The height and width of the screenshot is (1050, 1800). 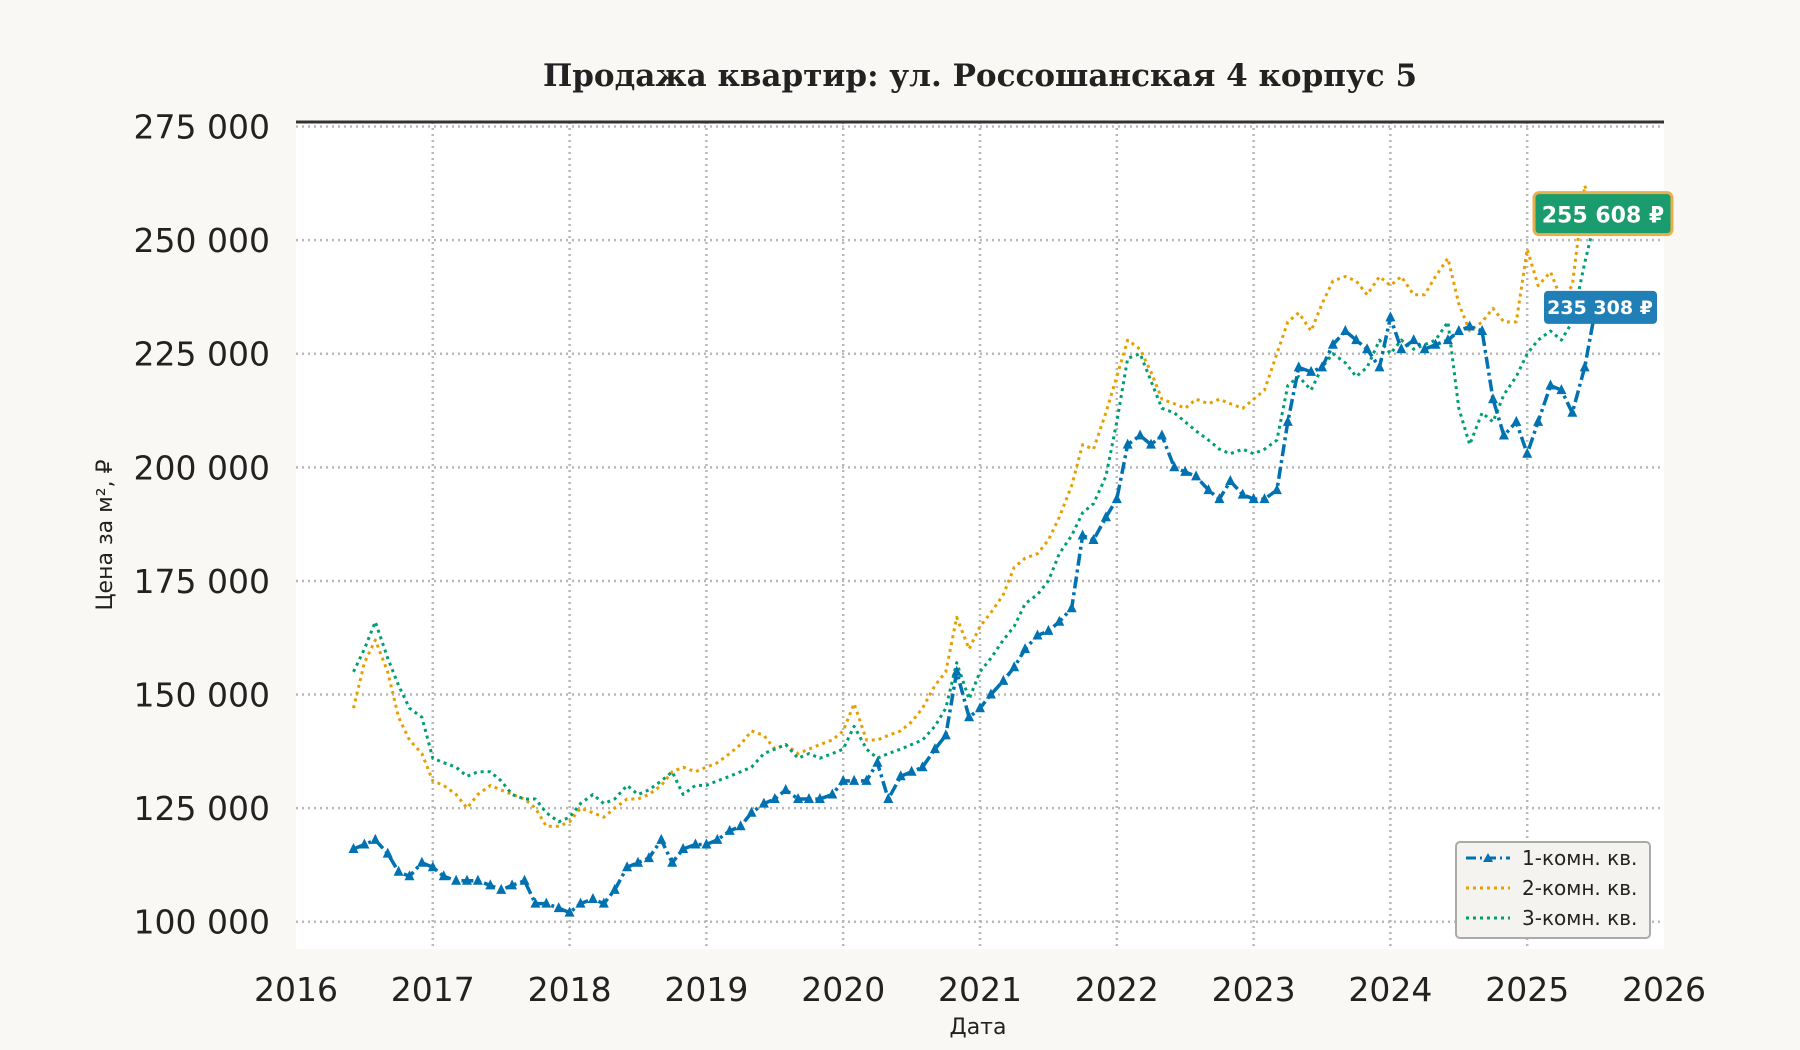 I want to click on y-tick-label: 175 000, so click(x=202, y=581).